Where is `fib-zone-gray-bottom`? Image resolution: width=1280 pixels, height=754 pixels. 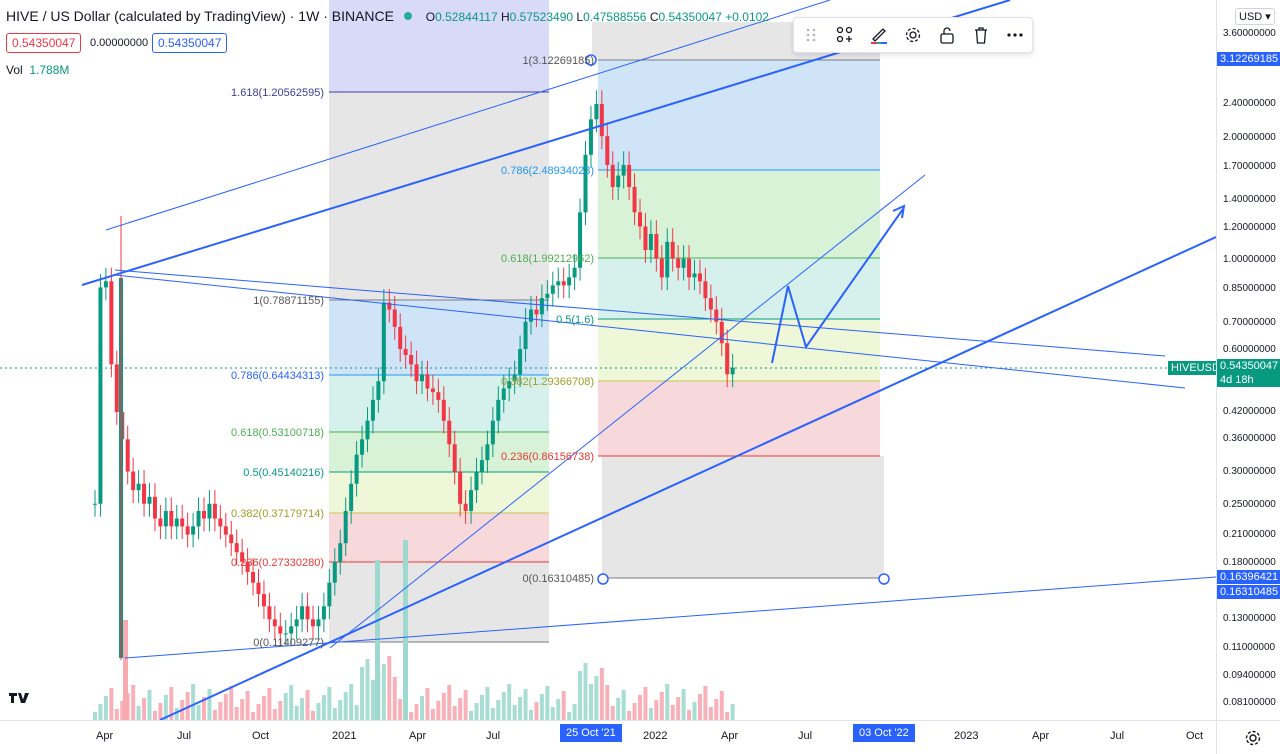
fib-zone-gray-bottom is located at coordinates (439, 602).